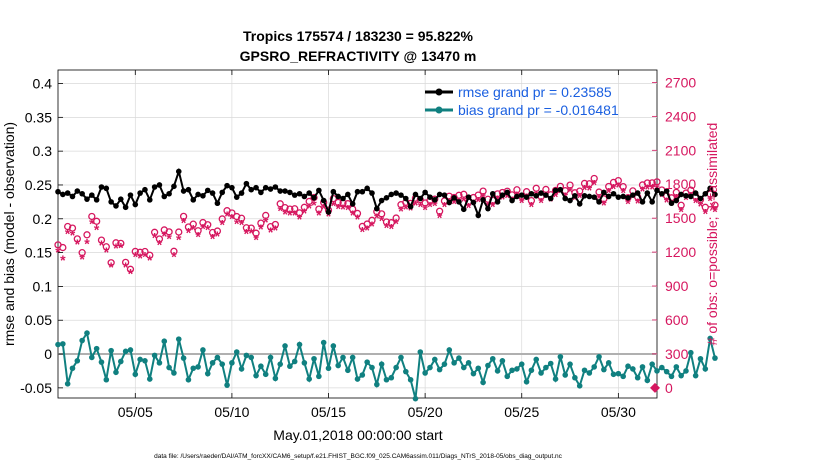  Describe the element at coordinates (38, 320) in the screenshot. I see `y-left-tick-label: 0.05` at that location.